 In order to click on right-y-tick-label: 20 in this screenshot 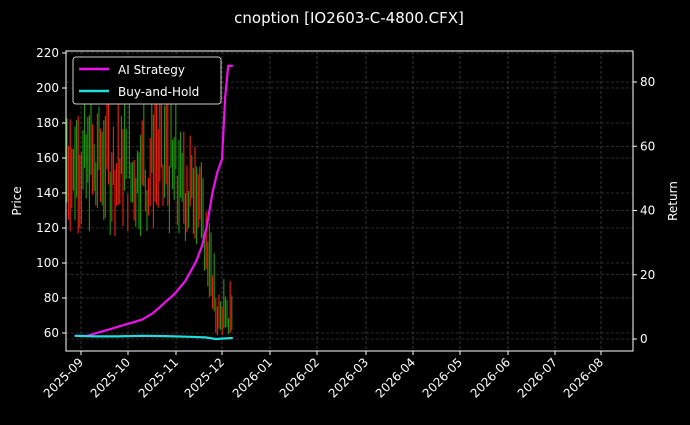, I will do `click(647, 275)`.